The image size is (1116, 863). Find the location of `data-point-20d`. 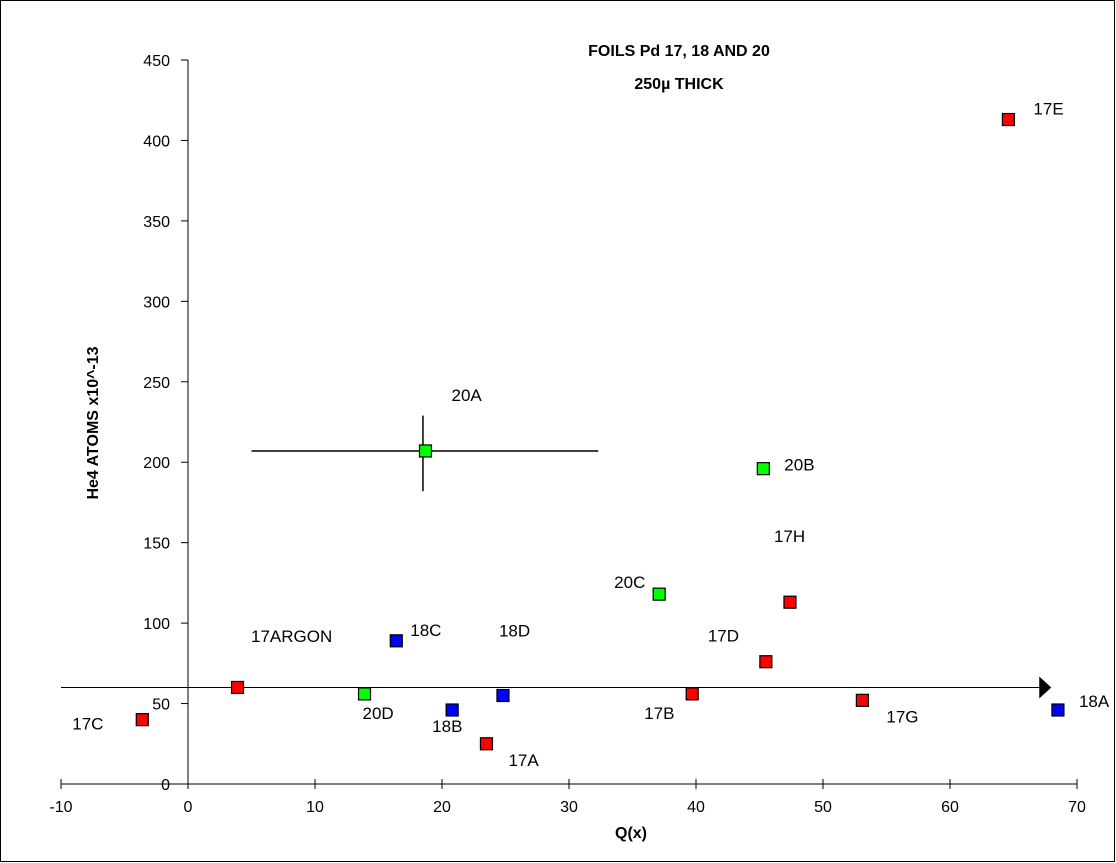

data-point-20d is located at coordinates (364, 694).